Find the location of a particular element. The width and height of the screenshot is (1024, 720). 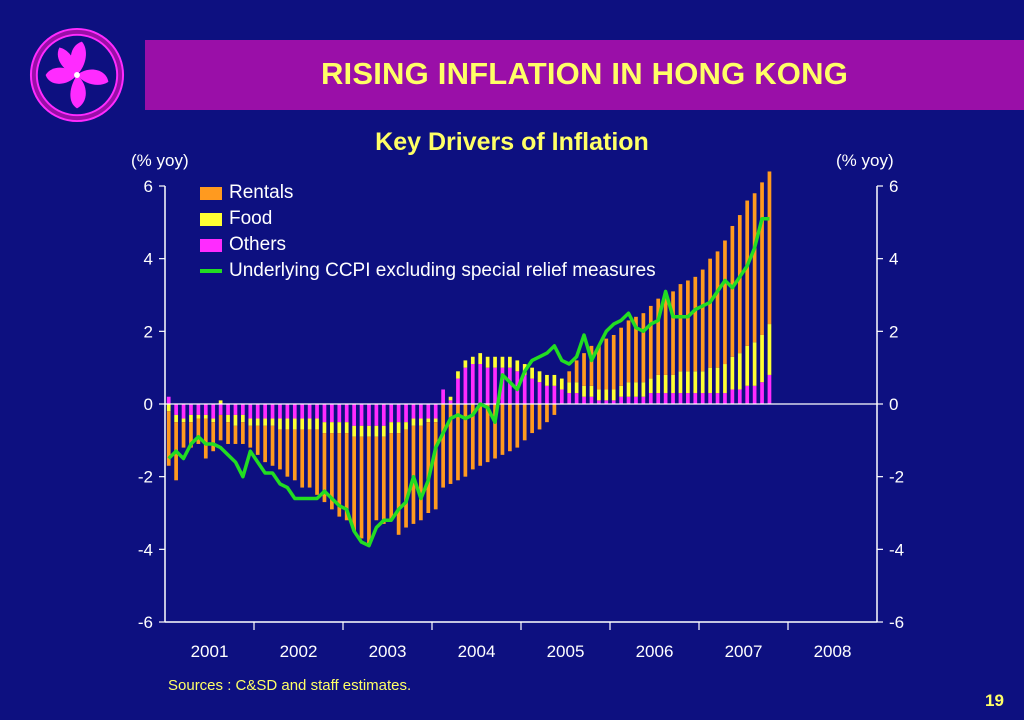

x-year-label: 2001 is located at coordinates (210, 651).